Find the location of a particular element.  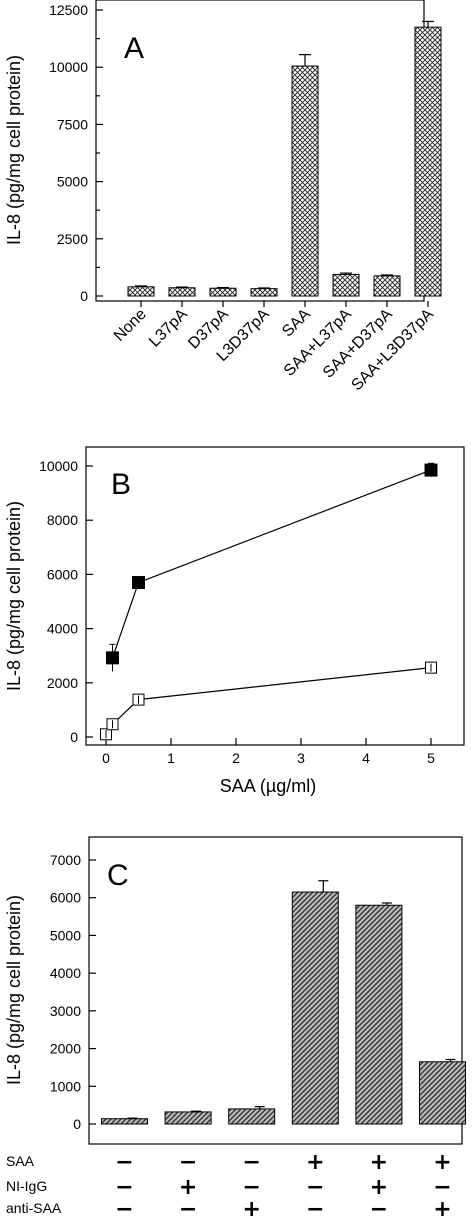

panel-b-x-axis-label: SAA (µg/ml) is located at coordinates (268, 786).